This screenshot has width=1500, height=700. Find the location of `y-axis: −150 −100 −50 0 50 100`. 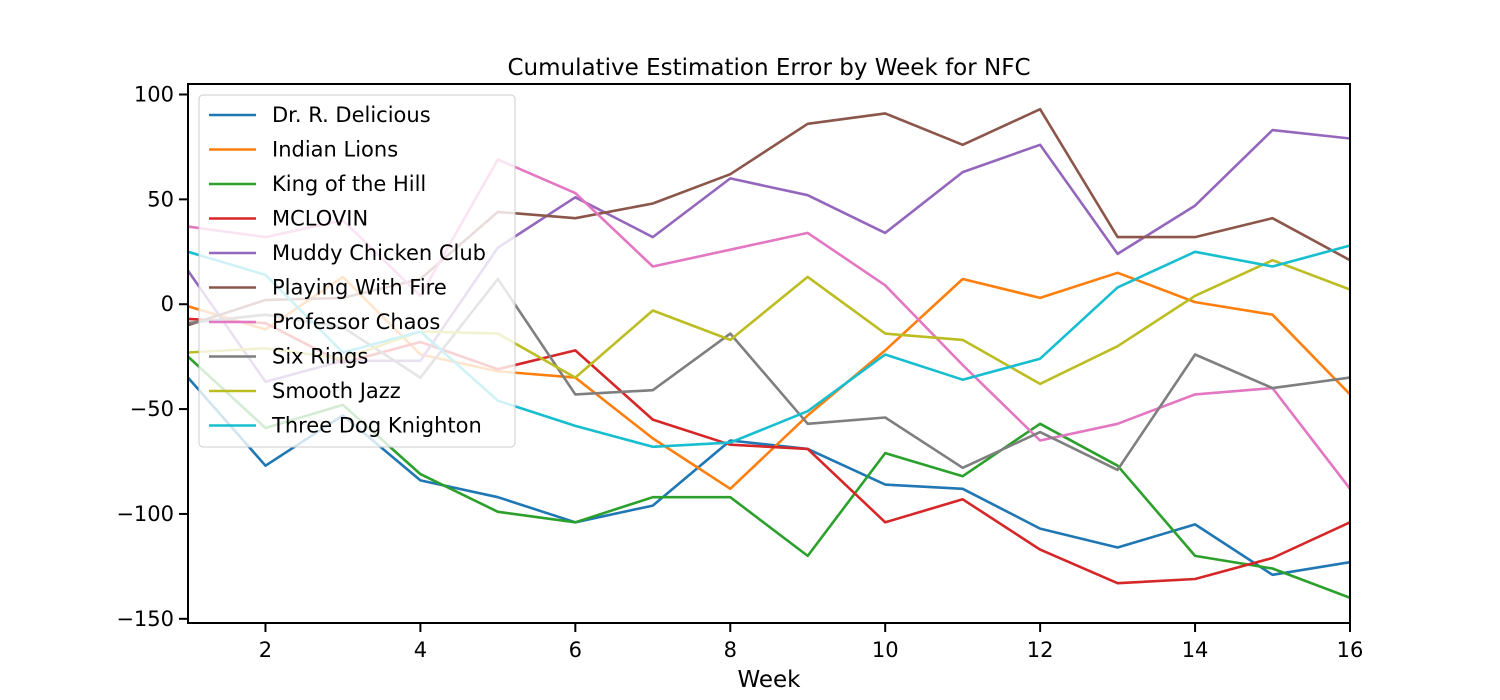

y-axis: −150 −100 −50 0 50 100 is located at coordinates (152, 356).